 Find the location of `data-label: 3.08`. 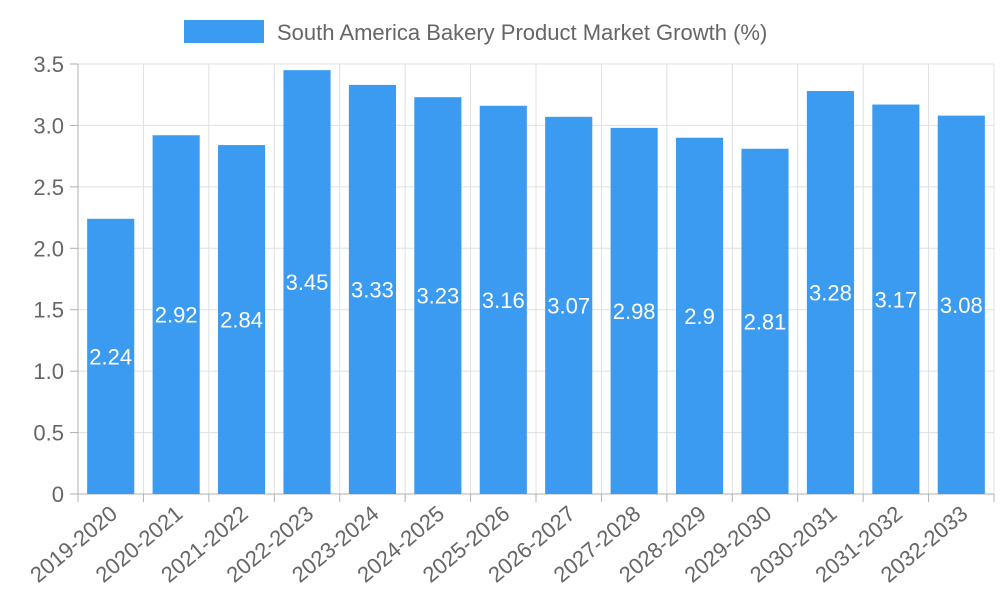

data-label: 3.08 is located at coordinates (961, 305).